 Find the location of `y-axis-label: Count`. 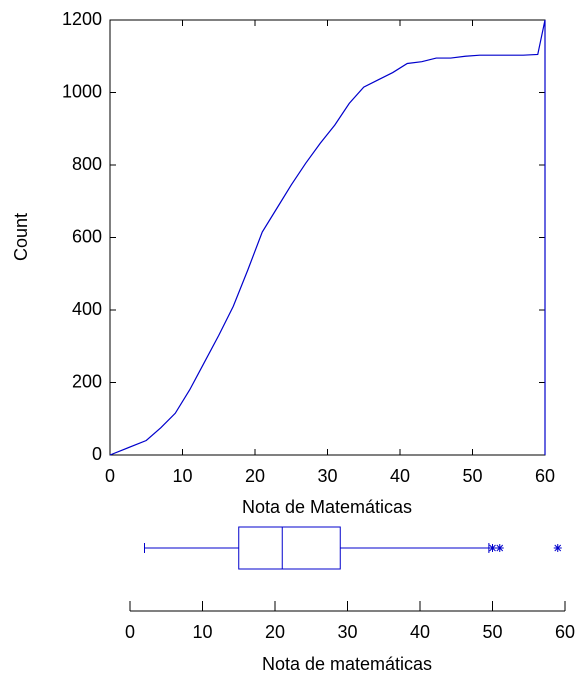

y-axis-label: Count is located at coordinates (21, 237).